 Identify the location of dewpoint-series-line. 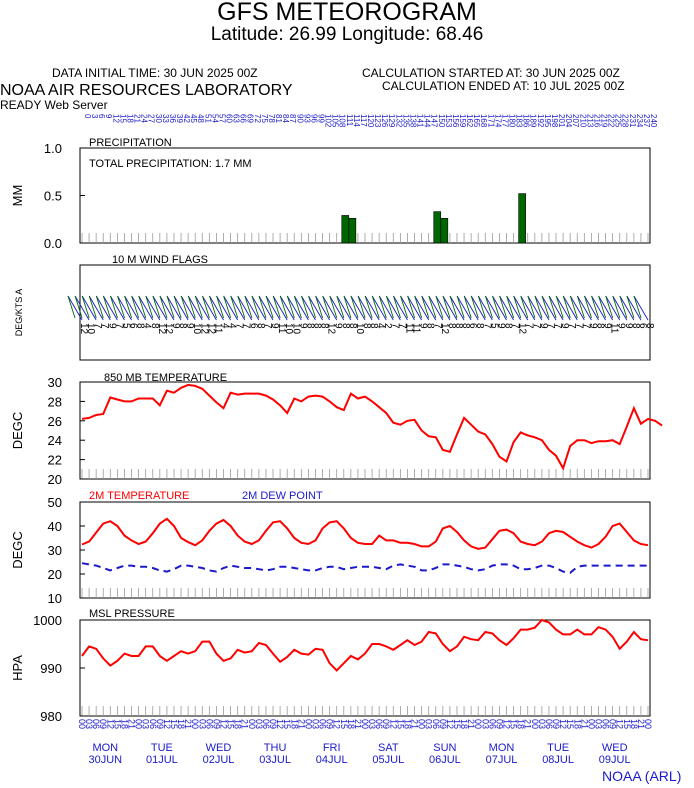
(364, 568).